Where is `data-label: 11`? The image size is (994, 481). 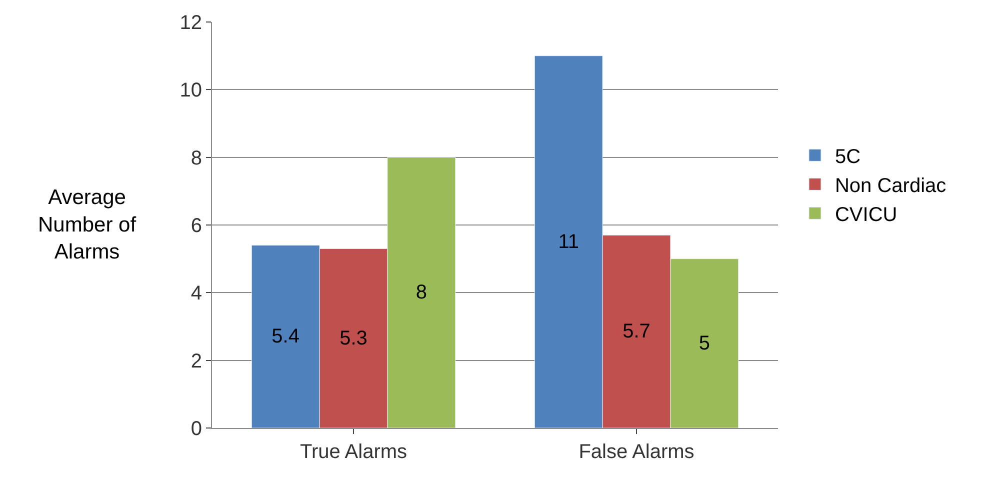 data-label: 11 is located at coordinates (568, 241).